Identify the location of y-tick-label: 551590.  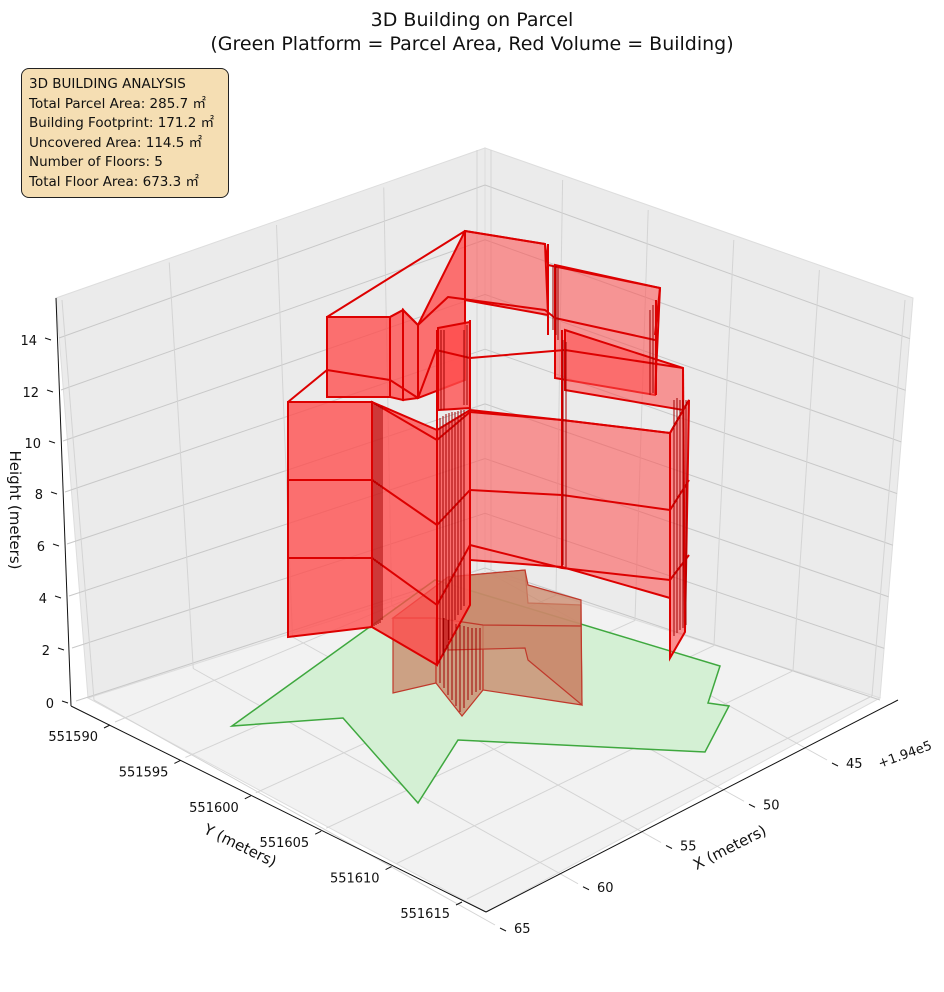
(73, 737).